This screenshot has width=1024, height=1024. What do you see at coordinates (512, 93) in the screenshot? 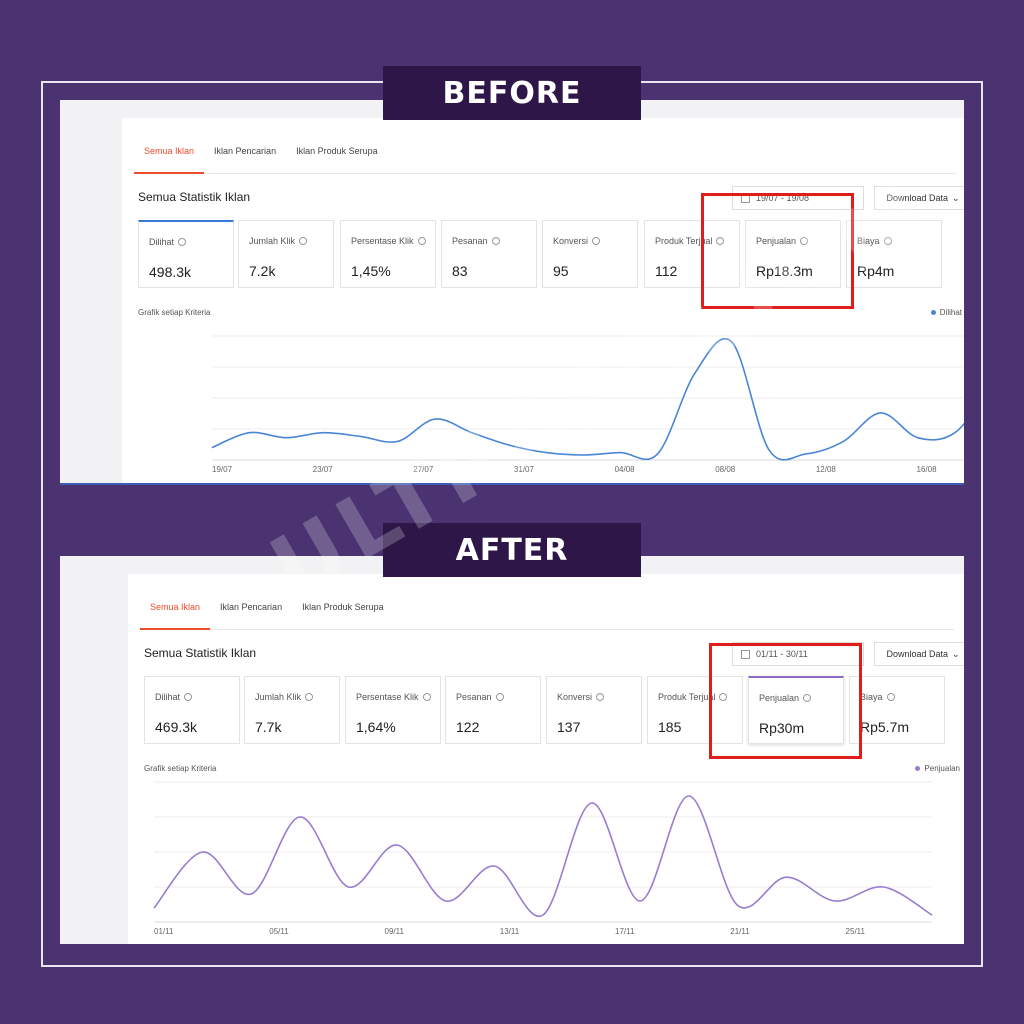
I see `before-banner: BEFORE` at bounding box center [512, 93].